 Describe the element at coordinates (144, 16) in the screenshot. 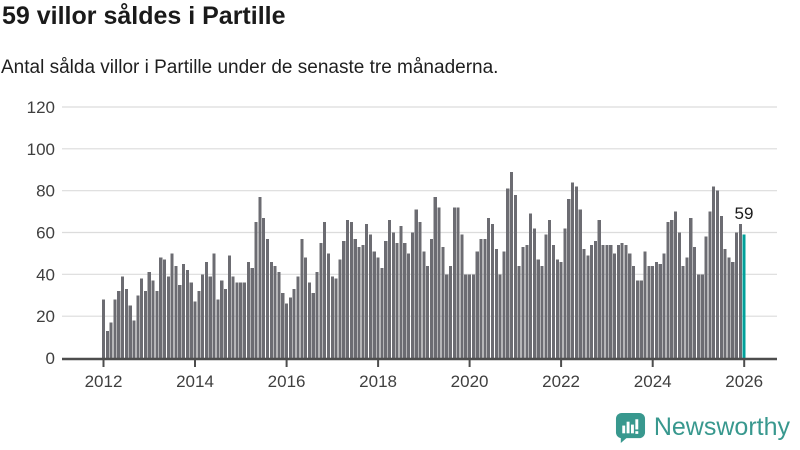

I see `page-title: 59 villor såldes i Partille` at that location.